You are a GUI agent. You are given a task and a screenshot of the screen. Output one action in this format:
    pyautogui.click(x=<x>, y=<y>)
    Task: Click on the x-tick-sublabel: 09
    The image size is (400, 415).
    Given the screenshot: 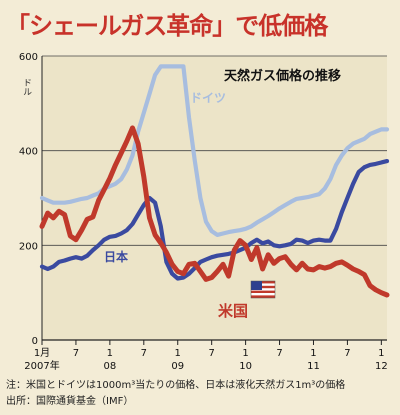 What is the action you would take?
    pyautogui.click(x=177, y=366)
    